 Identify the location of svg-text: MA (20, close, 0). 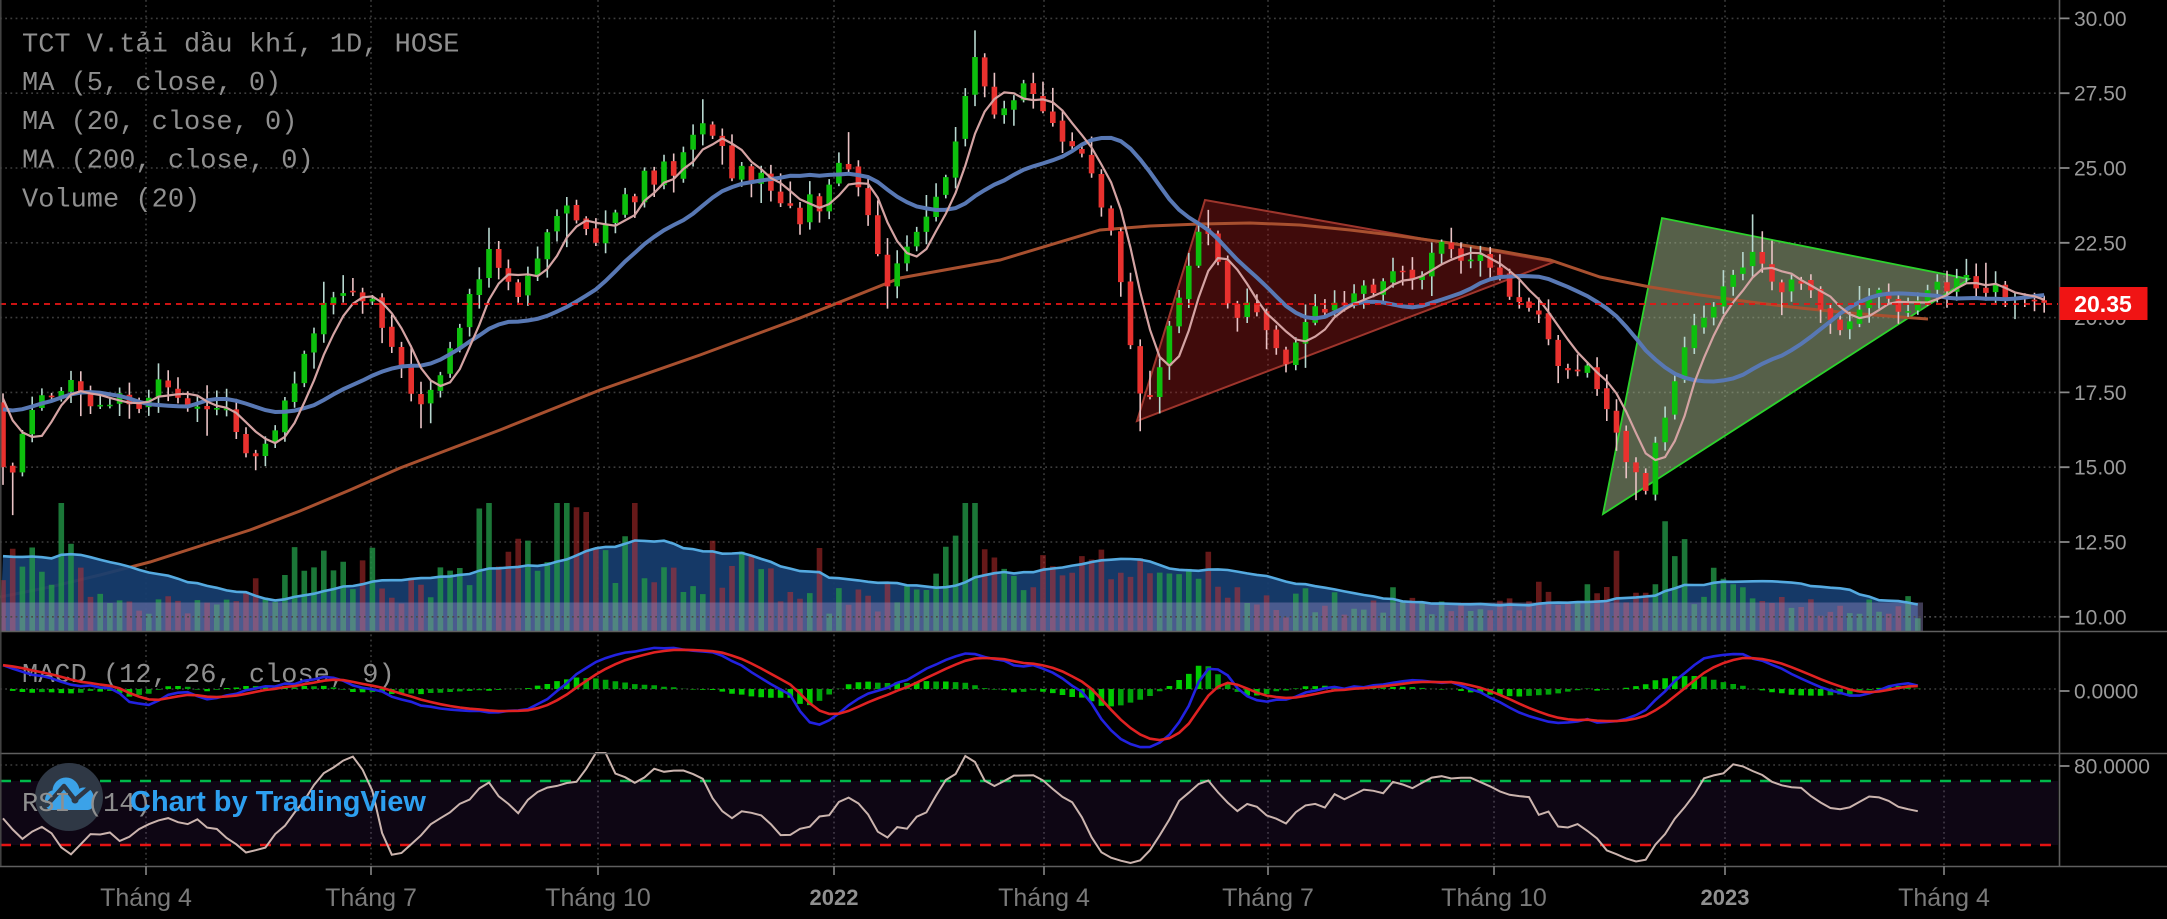
(159, 123).